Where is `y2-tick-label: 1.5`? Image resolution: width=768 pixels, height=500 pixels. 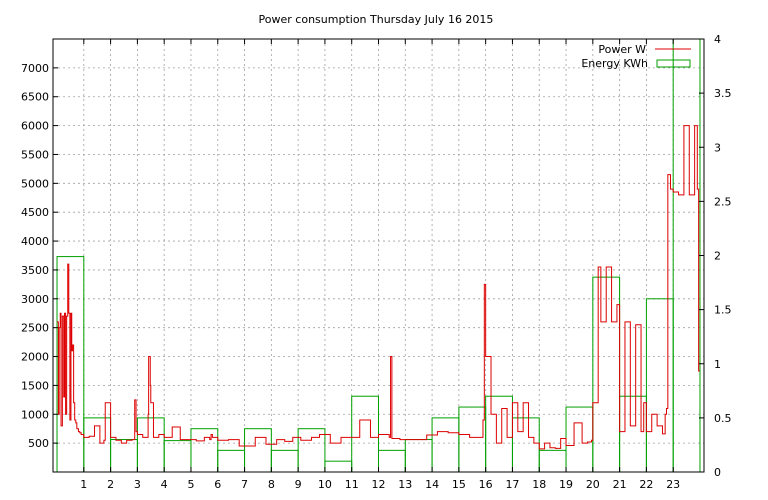
y2-tick-label: 1.5 is located at coordinates (723, 310).